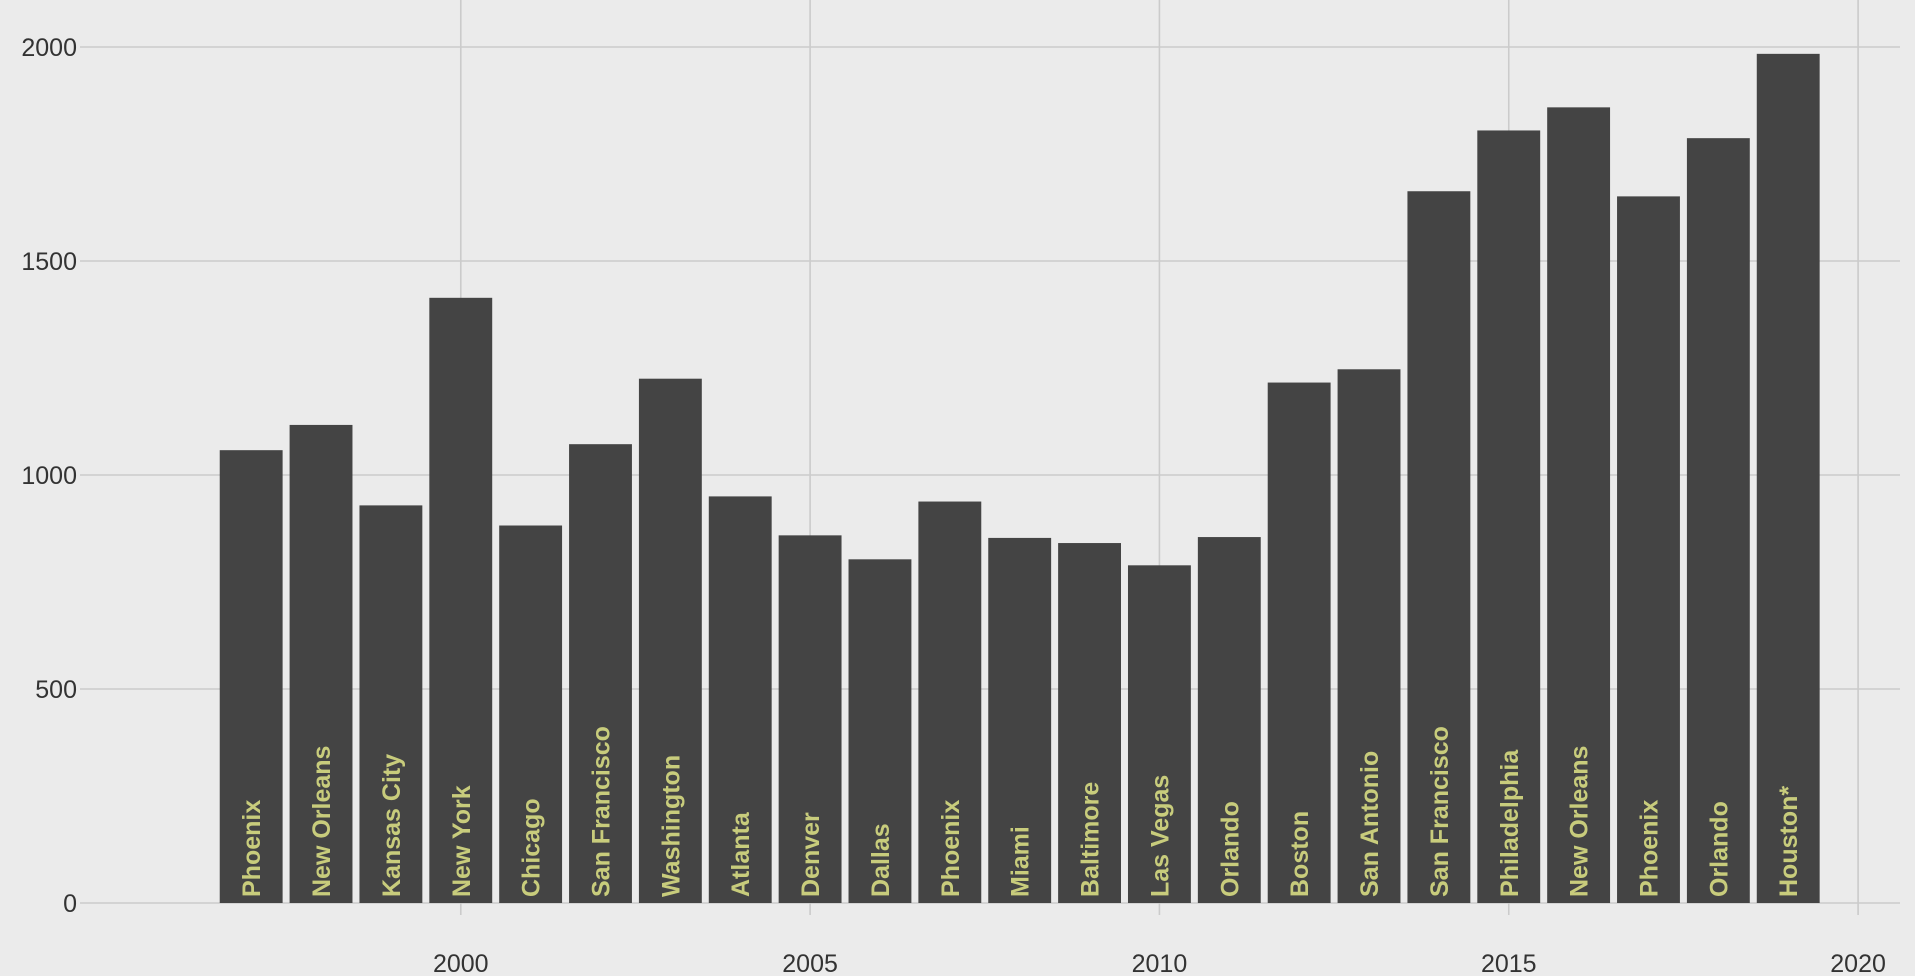 Image resolution: width=1915 pixels, height=976 pixels. What do you see at coordinates (1579, 505) in the screenshot?
I see `bar-2016` at bounding box center [1579, 505].